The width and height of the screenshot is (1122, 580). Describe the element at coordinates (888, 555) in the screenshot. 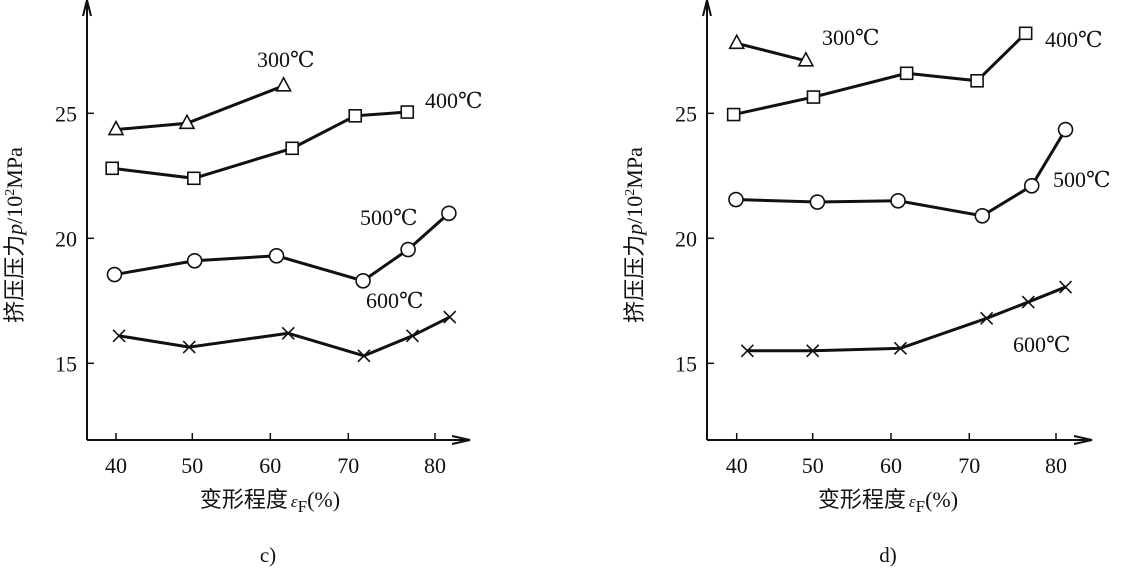

I see `panel-label: d)` at that location.